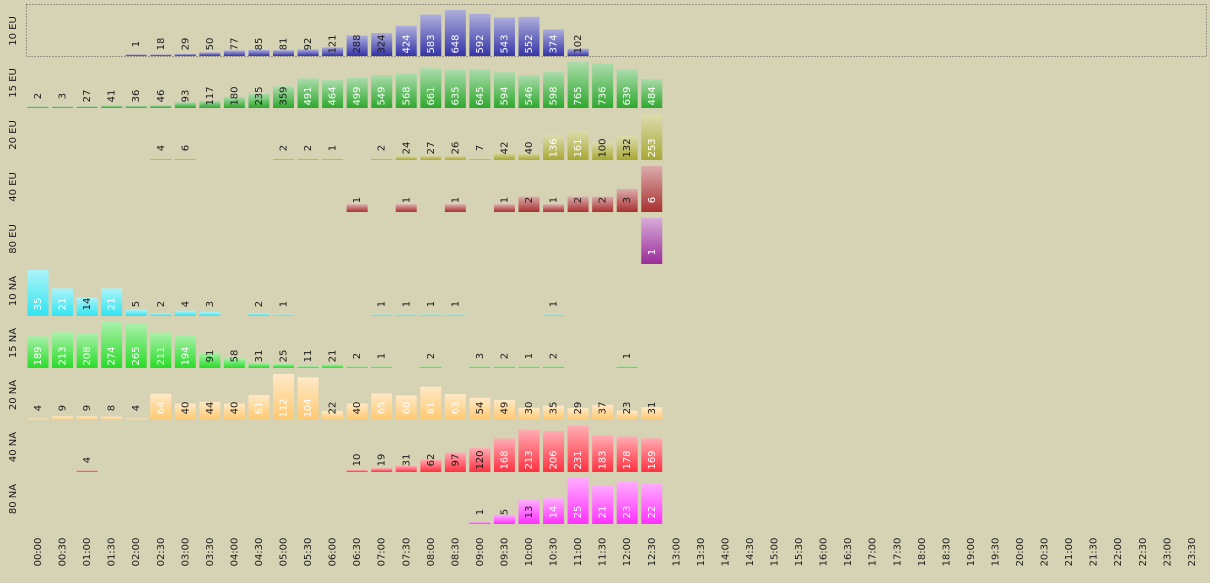 Image resolution: width=1210 pixels, height=583 pixels. What do you see at coordinates (13, 31) in the screenshot?
I see `row-label: 10 EU` at bounding box center [13, 31].